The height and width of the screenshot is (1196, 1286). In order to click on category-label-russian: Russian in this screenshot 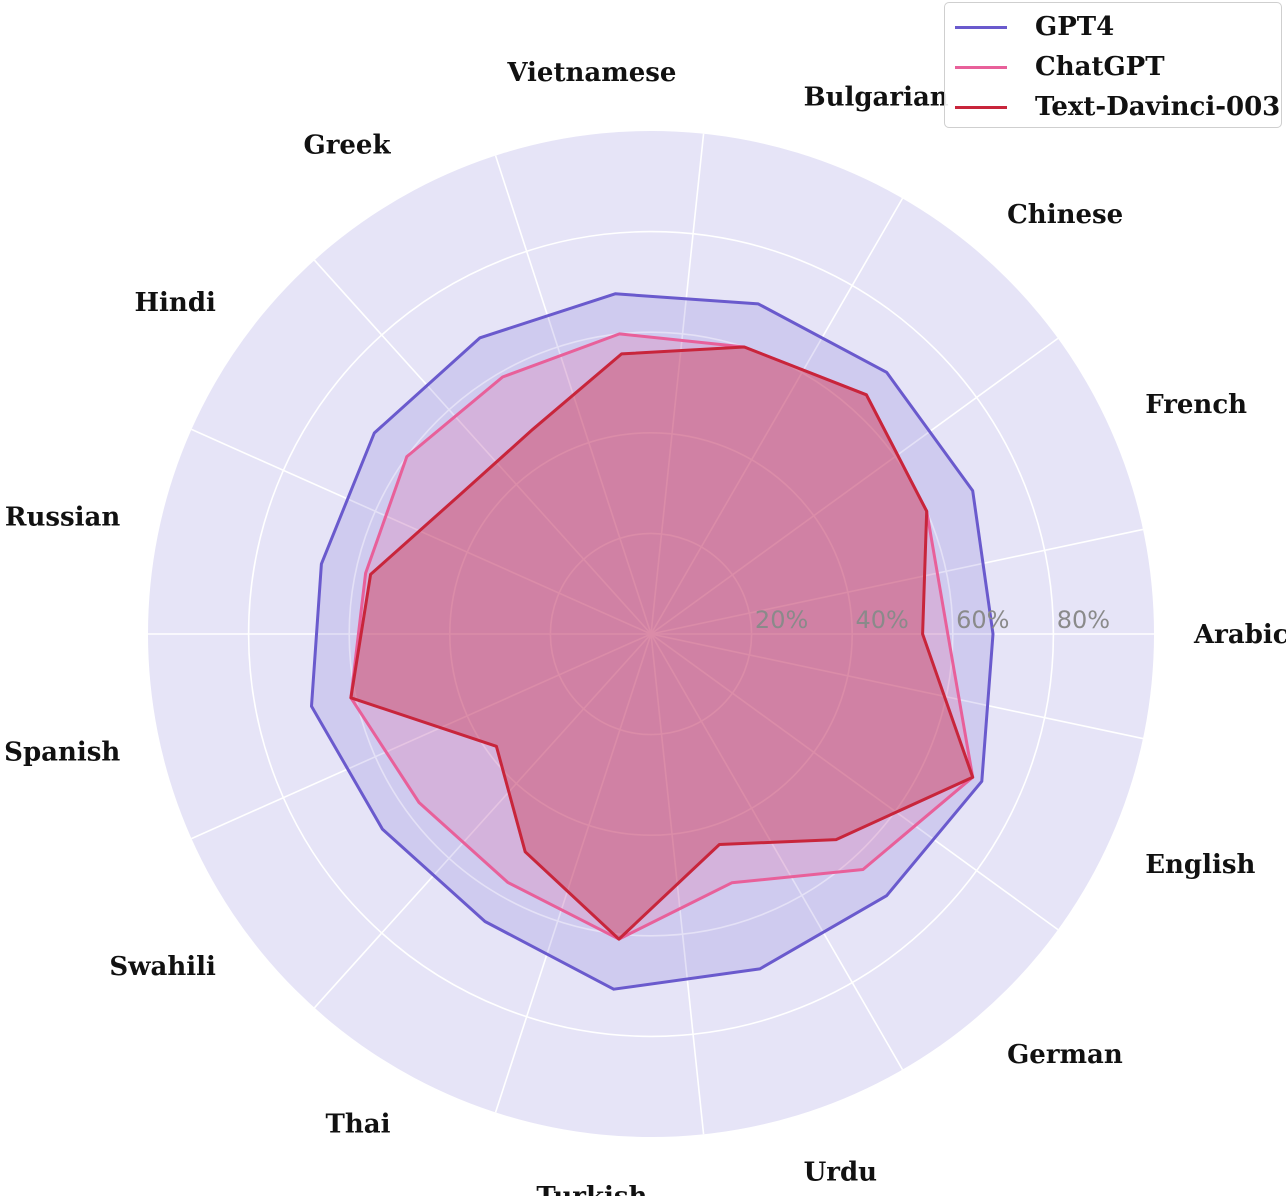, I will do `click(63, 518)`.